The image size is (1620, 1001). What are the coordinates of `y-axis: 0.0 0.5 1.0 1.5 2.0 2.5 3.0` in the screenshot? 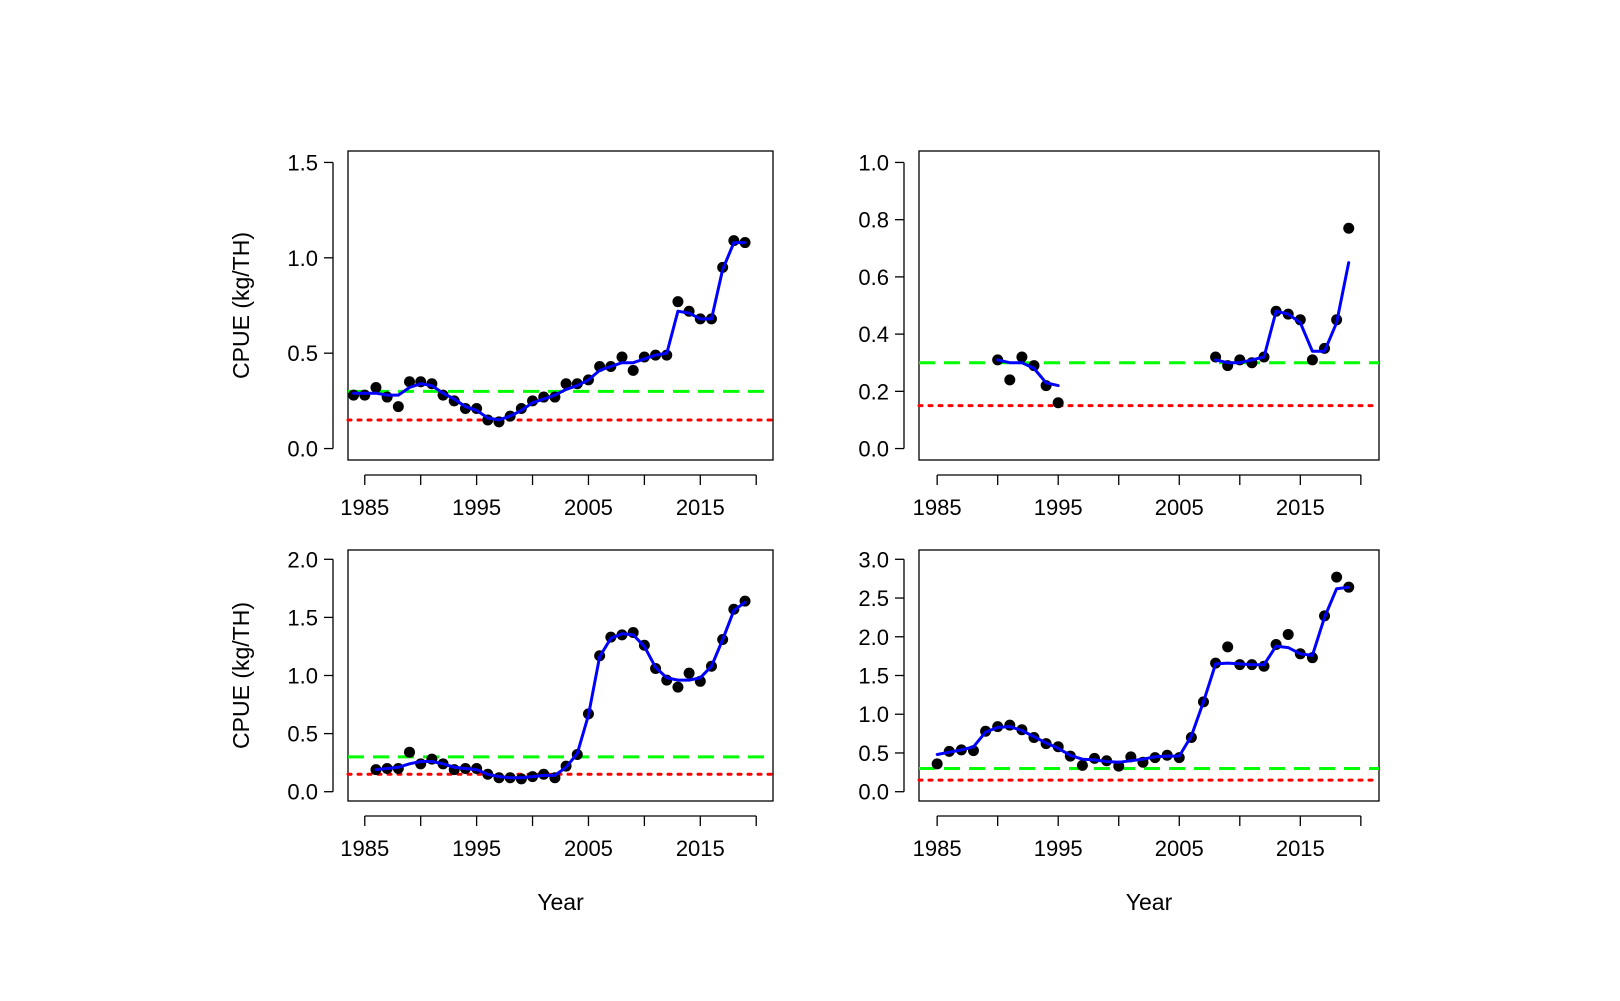 It's located at (881, 676).